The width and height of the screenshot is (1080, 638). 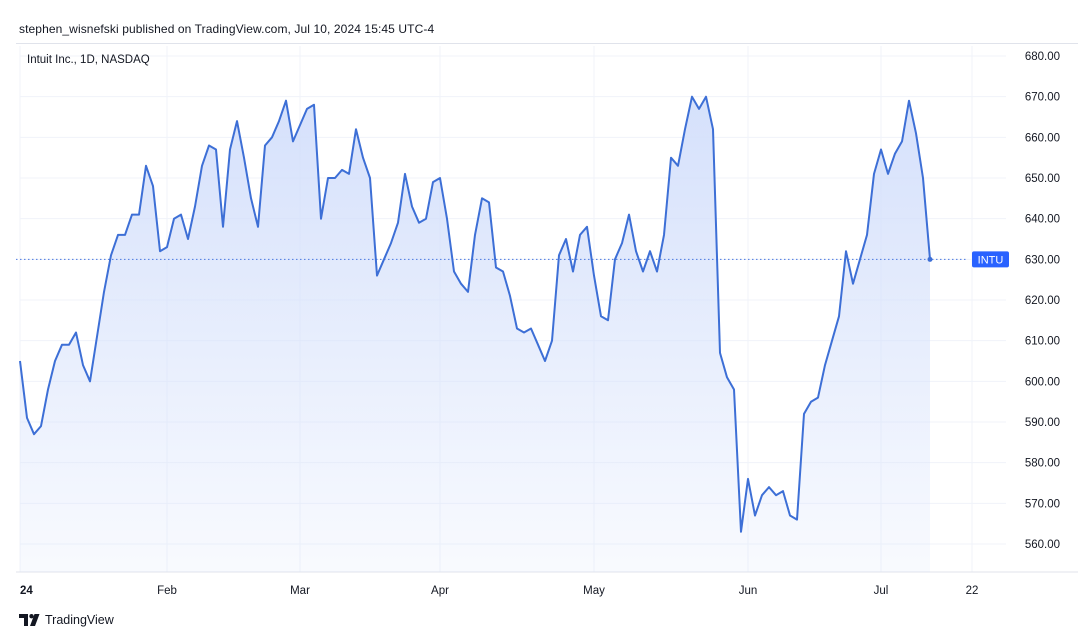 What do you see at coordinates (930, 259) in the screenshot?
I see `last-price-dot` at bounding box center [930, 259].